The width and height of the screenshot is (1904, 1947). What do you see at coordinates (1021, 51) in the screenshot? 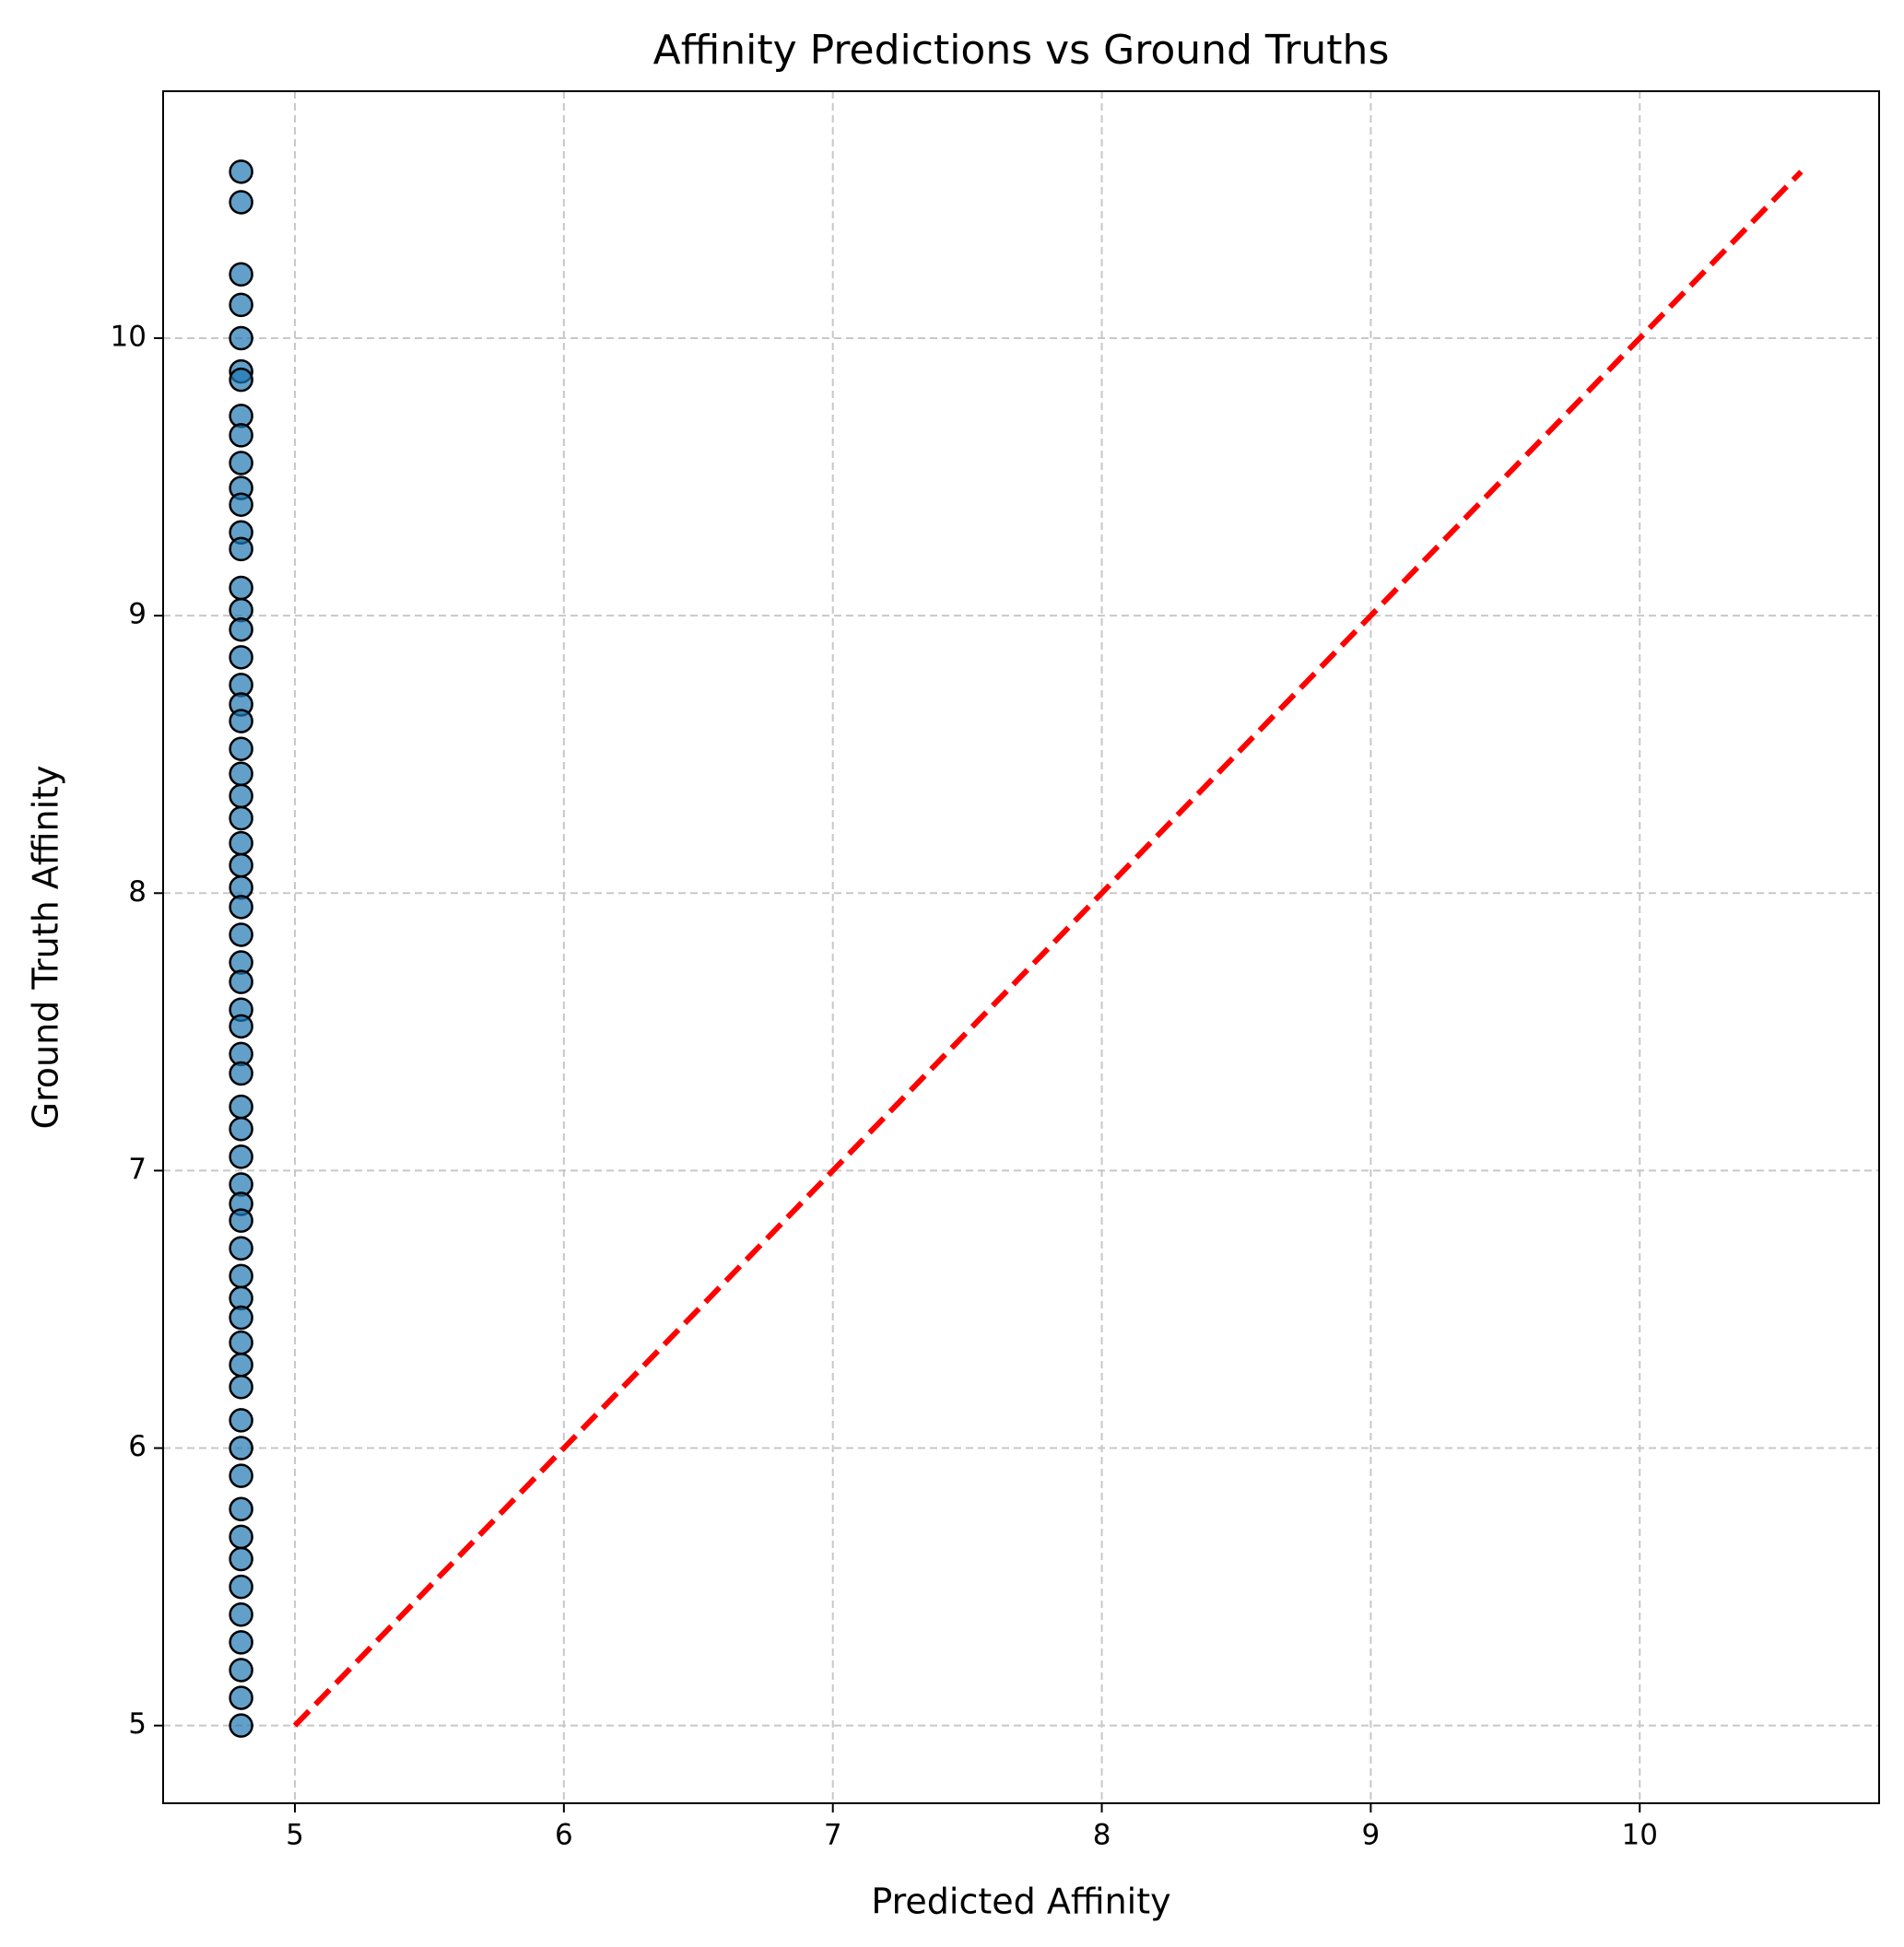
I see `chart-title: Affinity Predictions vs Ground Truths` at bounding box center [1021, 51].